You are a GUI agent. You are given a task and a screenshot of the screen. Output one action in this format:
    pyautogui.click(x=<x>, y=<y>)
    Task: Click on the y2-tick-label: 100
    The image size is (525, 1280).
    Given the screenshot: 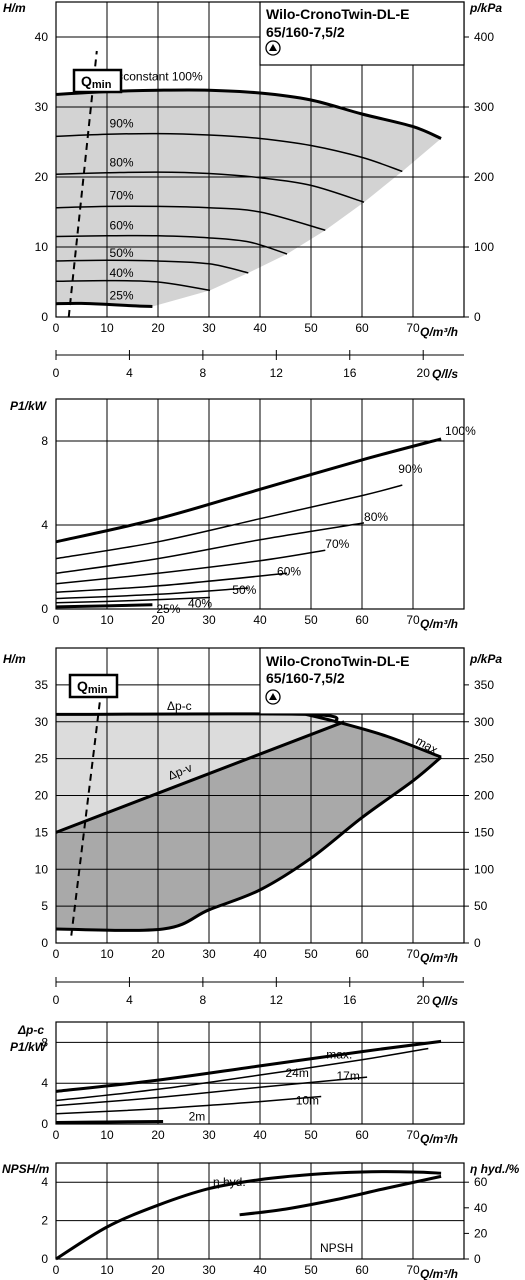 What is the action you would take?
    pyautogui.click(x=484, y=869)
    